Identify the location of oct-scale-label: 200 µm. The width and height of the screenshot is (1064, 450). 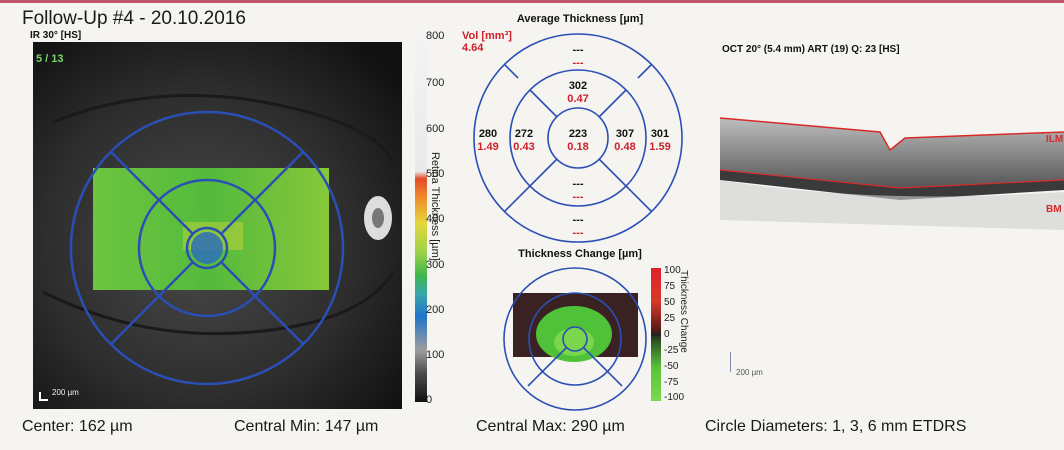
(749, 372).